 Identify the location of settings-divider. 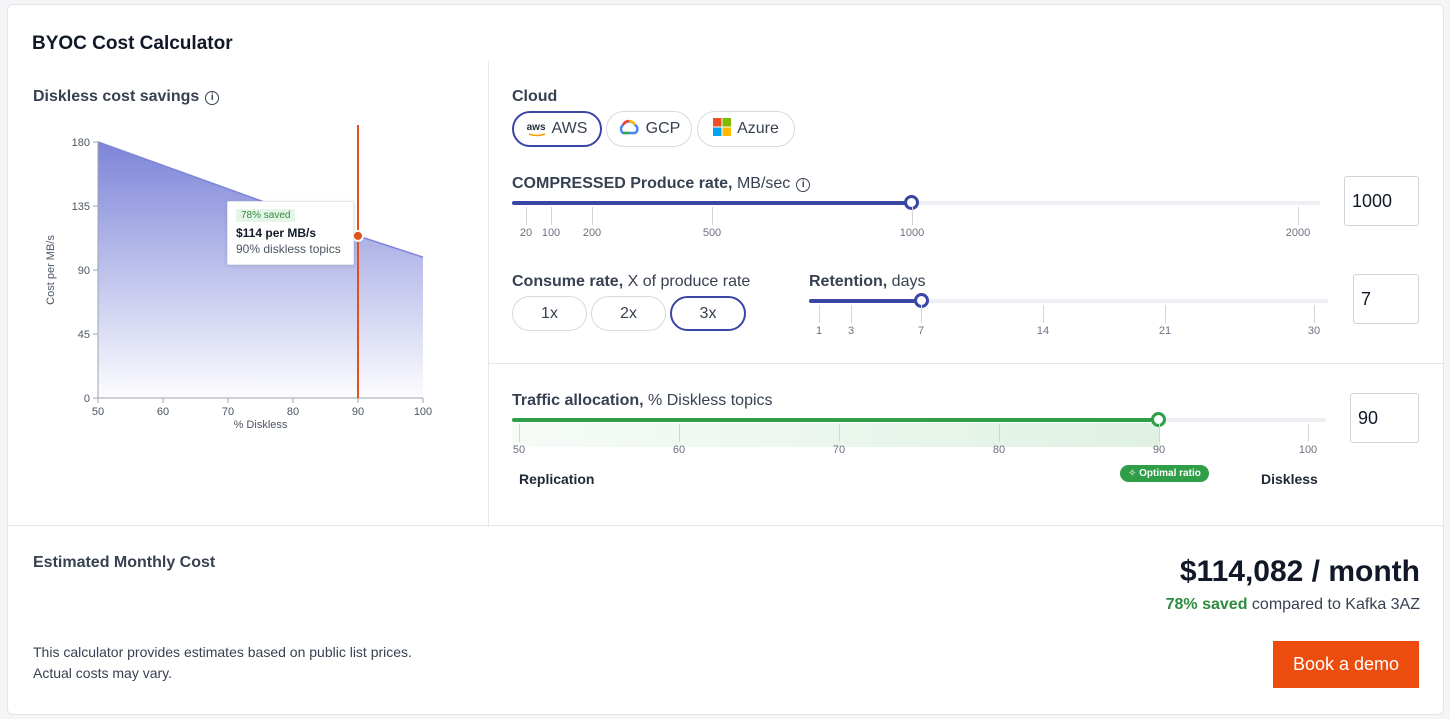
(965, 363).